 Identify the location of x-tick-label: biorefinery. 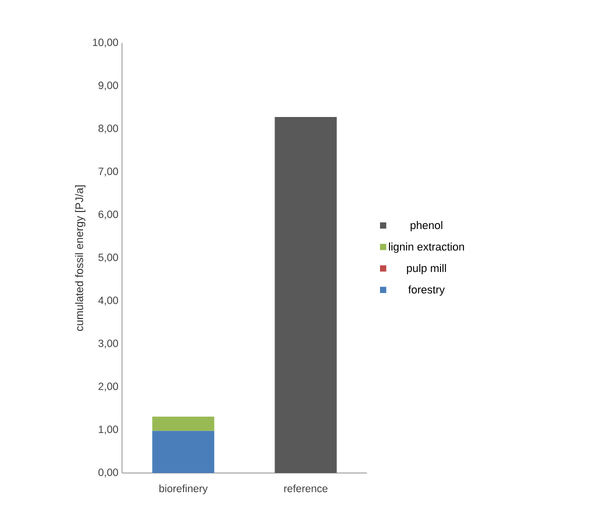
(183, 489).